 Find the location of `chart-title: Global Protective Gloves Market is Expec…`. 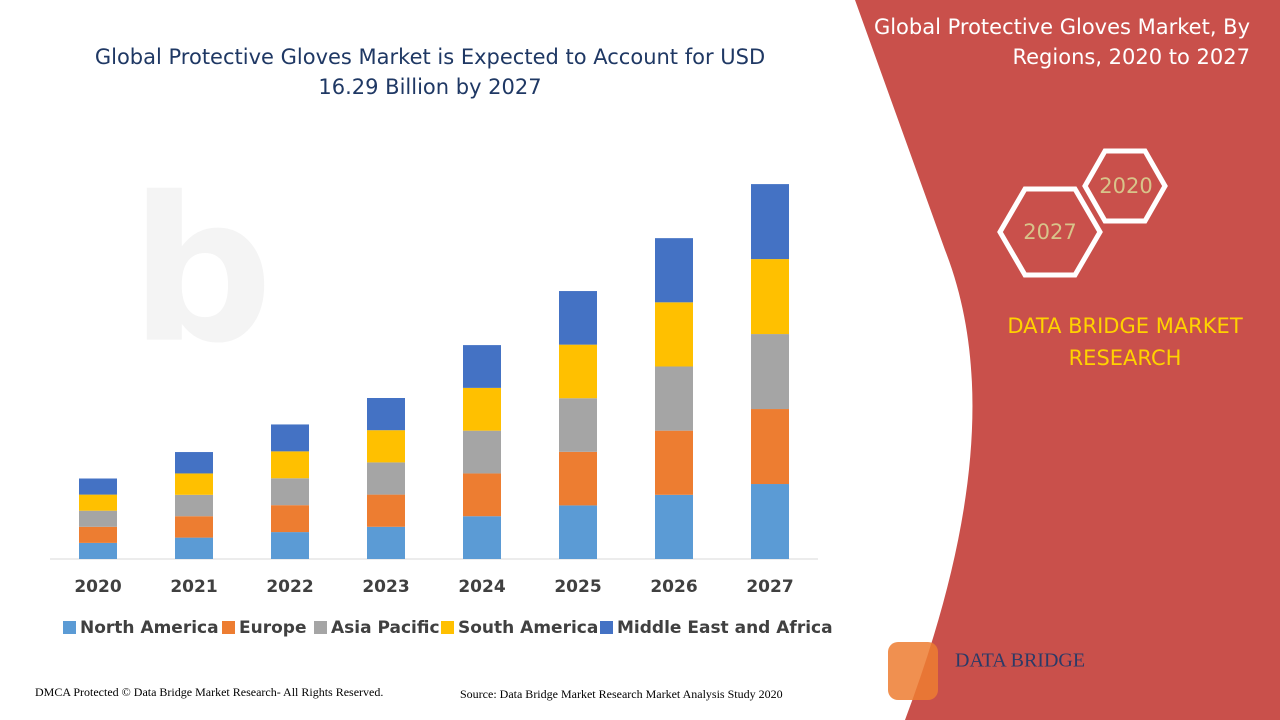

chart-title: Global Protective Gloves Market is Expec… is located at coordinates (430, 72).